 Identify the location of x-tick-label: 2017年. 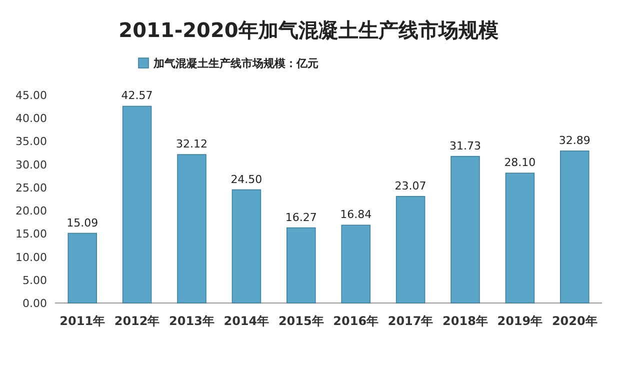
(411, 321).